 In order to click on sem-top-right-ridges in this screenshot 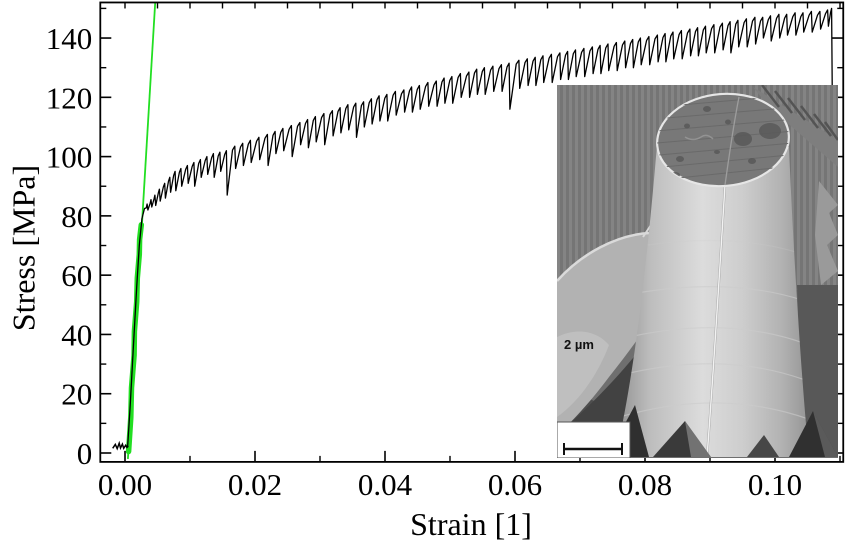, I will do `click(795, 126)`.